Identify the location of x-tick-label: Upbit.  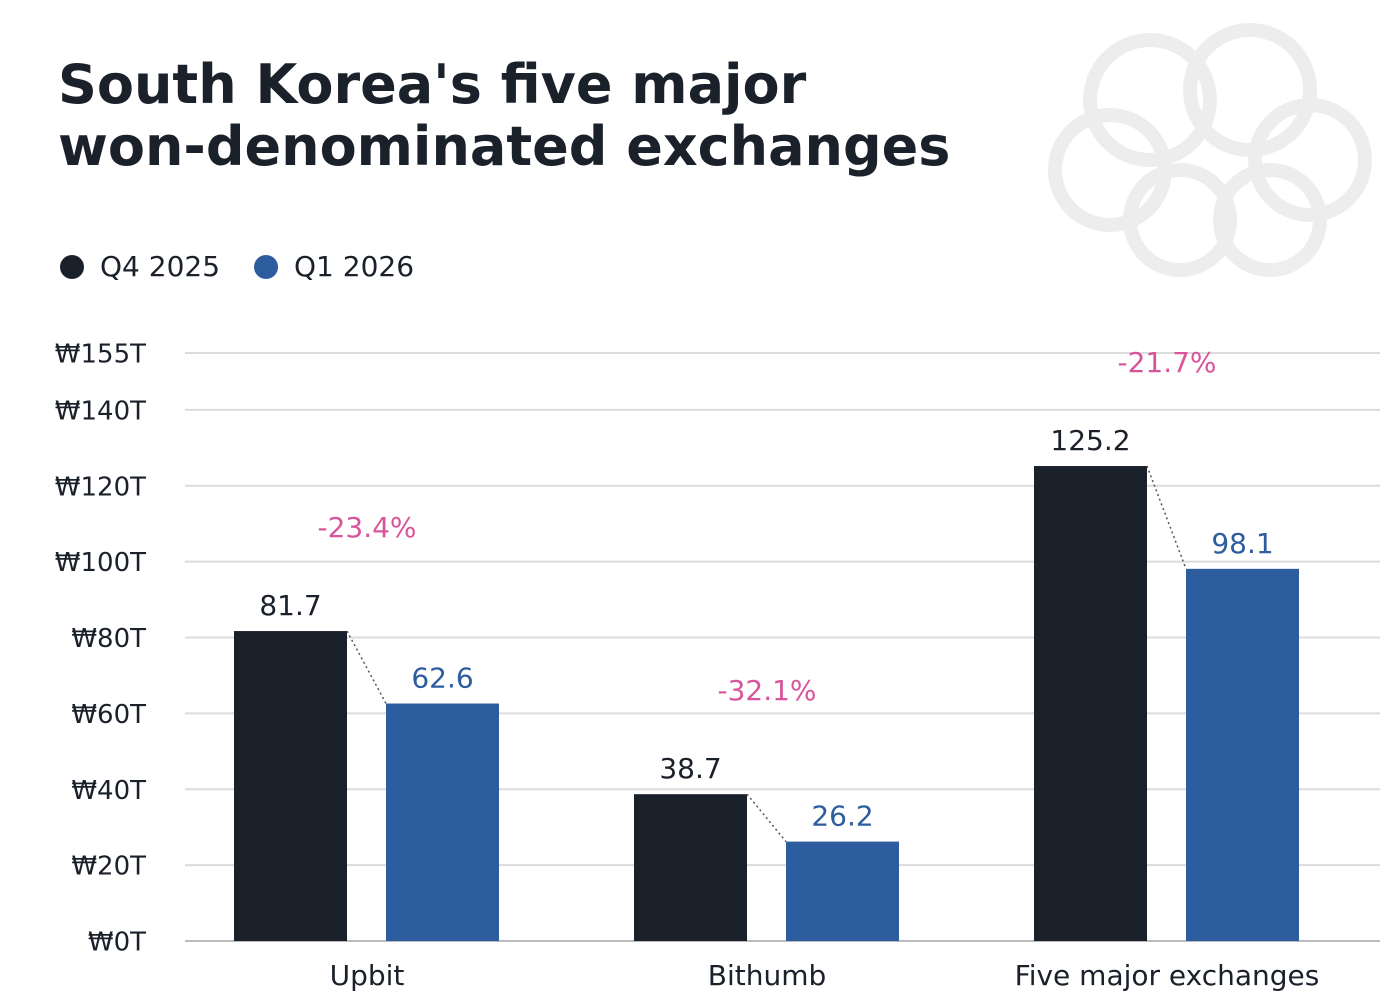
(367, 975).